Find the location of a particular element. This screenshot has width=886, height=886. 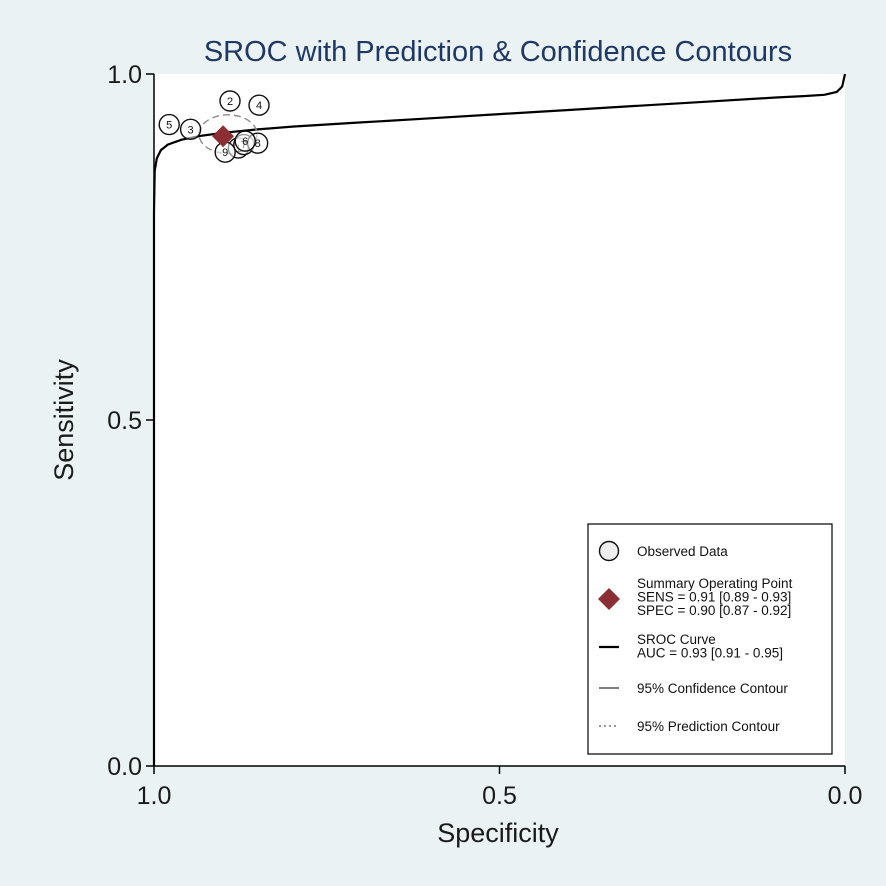

legend-entry-text: SROC Curve is located at coordinates (676, 639).